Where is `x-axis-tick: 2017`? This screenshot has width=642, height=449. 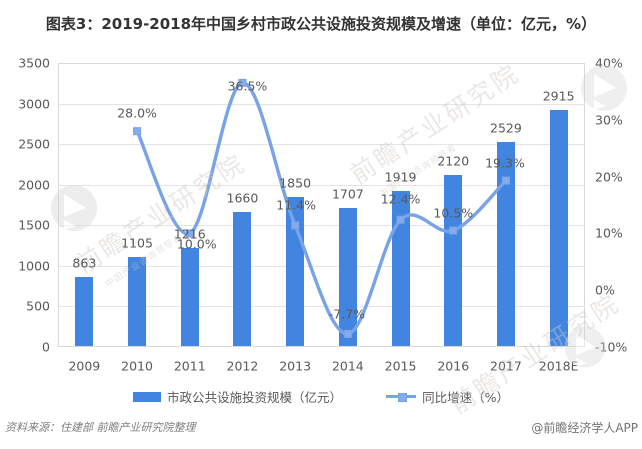
x-axis-tick: 2017 is located at coordinates (506, 366).